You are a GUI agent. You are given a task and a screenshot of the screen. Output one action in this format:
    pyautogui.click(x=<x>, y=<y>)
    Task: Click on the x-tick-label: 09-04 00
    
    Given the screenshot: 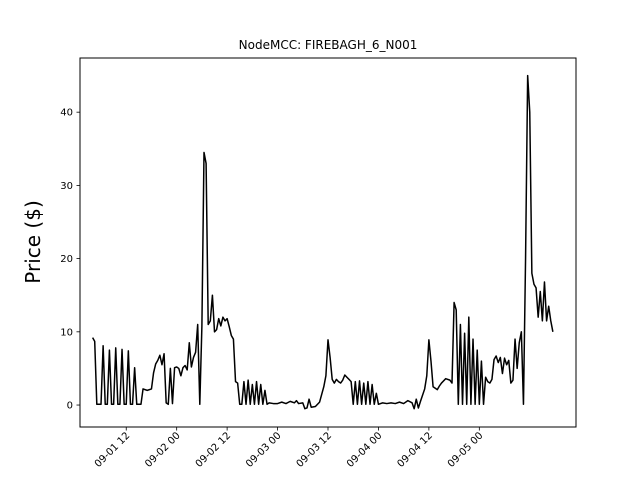 What is the action you would take?
    pyautogui.click(x=365, y=450)
    